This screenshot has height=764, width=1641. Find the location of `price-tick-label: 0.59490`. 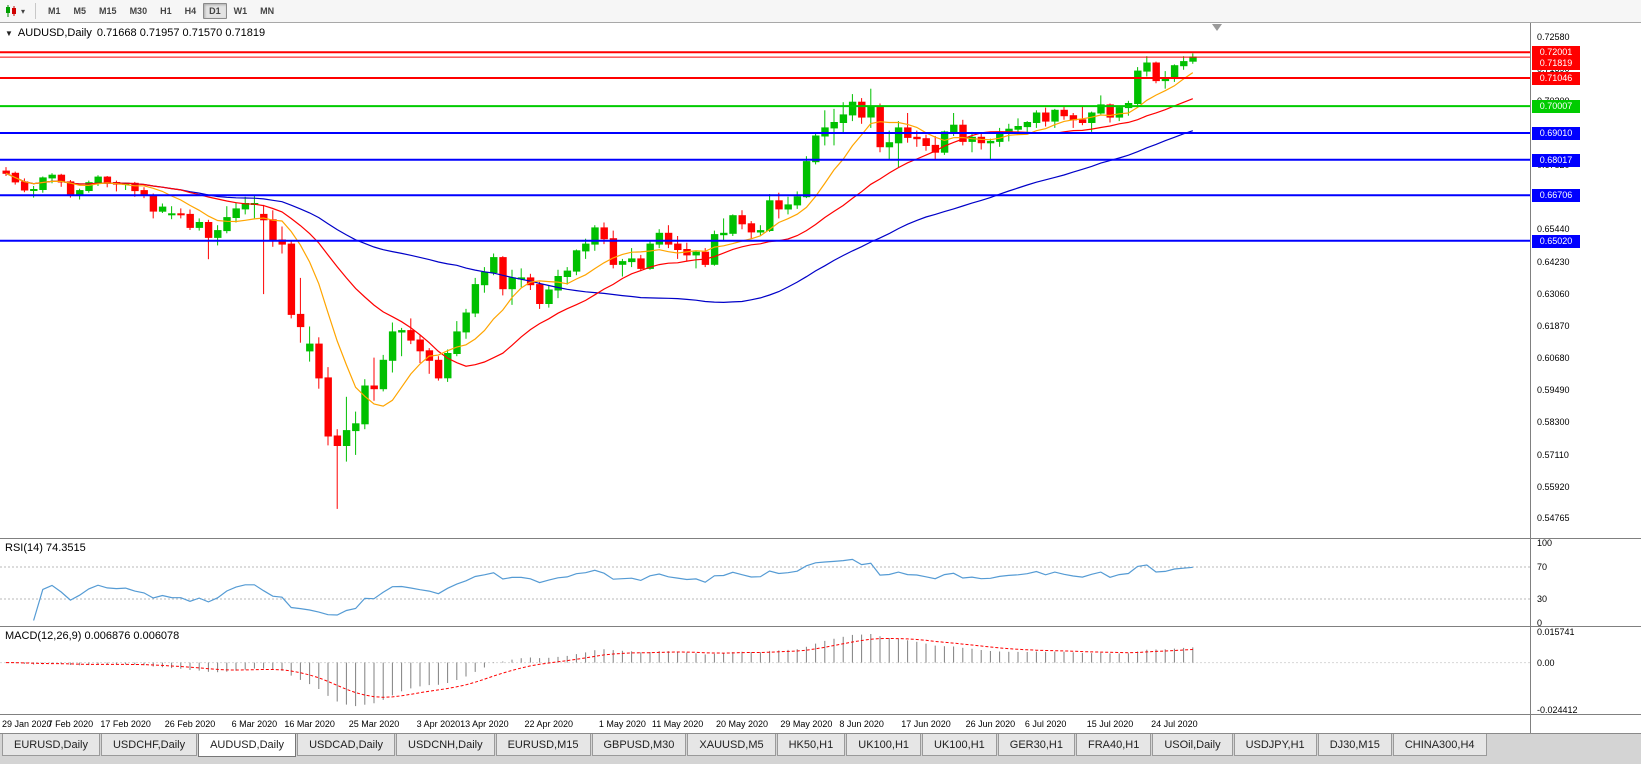

price-tick-label: 0.59490 is located at coordinates (1553, 390).